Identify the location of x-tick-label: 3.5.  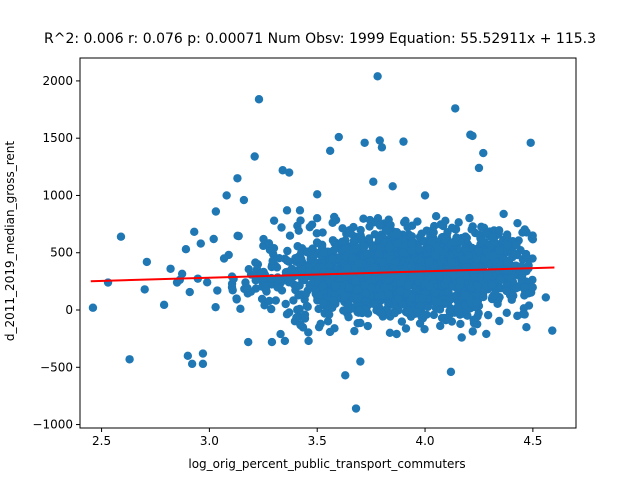
(317, 441).